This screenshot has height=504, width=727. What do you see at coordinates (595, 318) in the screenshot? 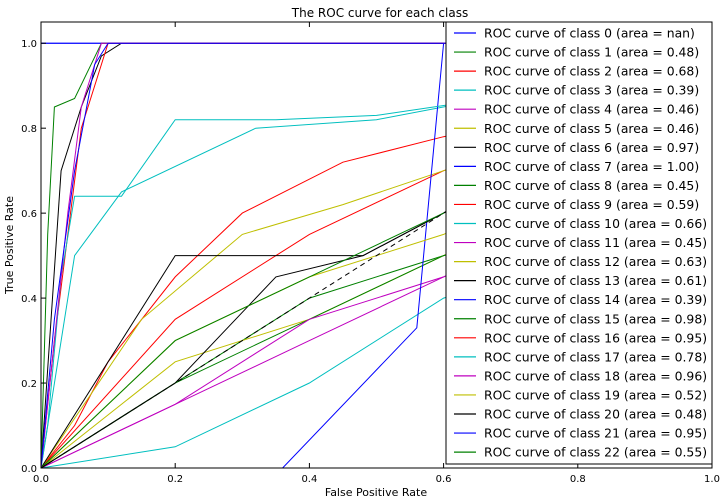
I see `legend-entry-15: ROC curve of class 15 (area = 0.98)` at bounding box center [595, 318].